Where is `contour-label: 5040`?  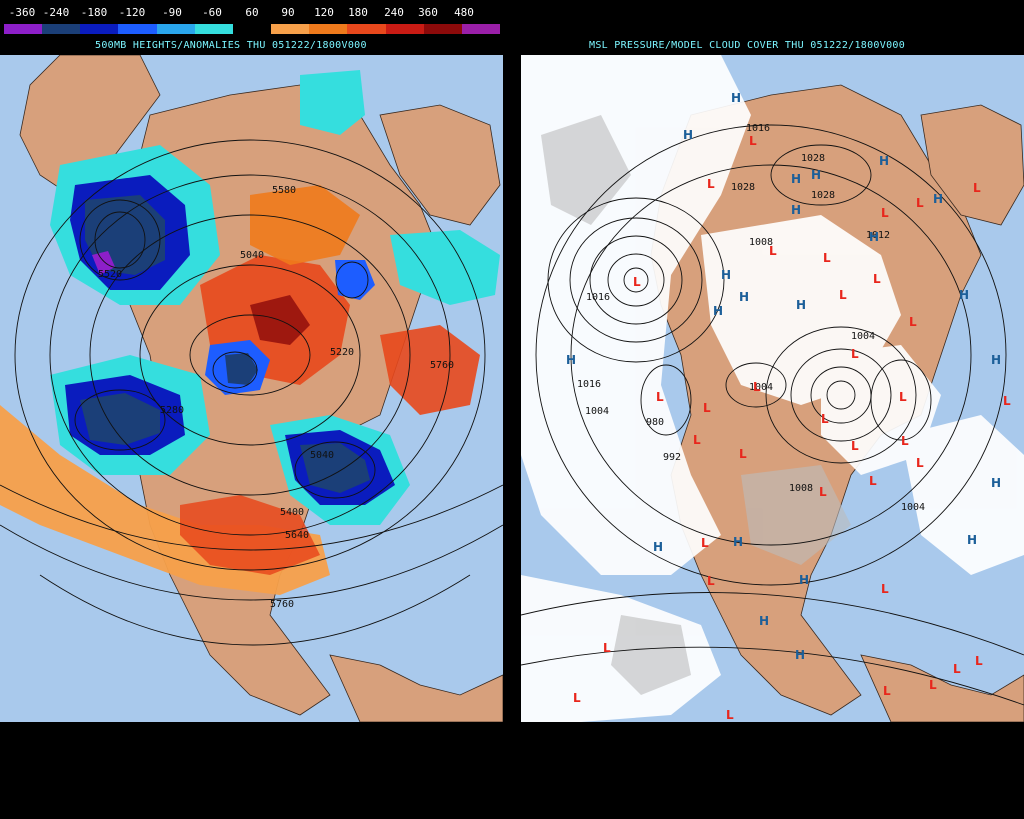 contour-label: 5040 is located at coordinates (322, 455).